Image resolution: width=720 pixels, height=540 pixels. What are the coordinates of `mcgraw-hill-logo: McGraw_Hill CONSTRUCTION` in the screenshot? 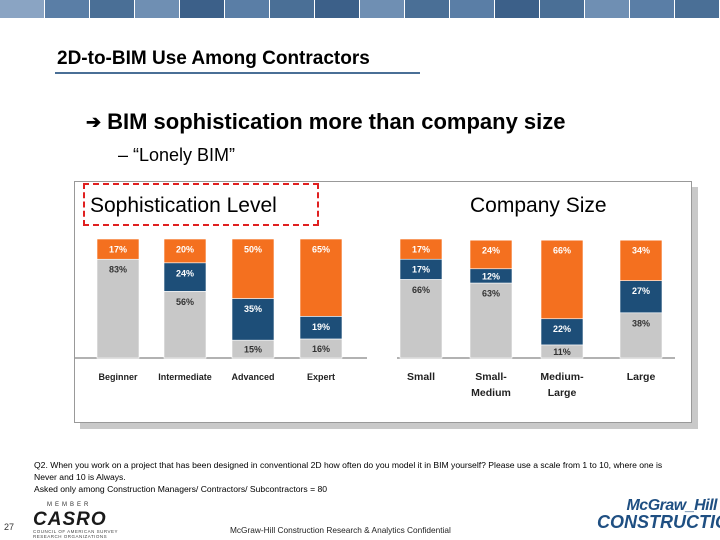 It's located at (658, 515).